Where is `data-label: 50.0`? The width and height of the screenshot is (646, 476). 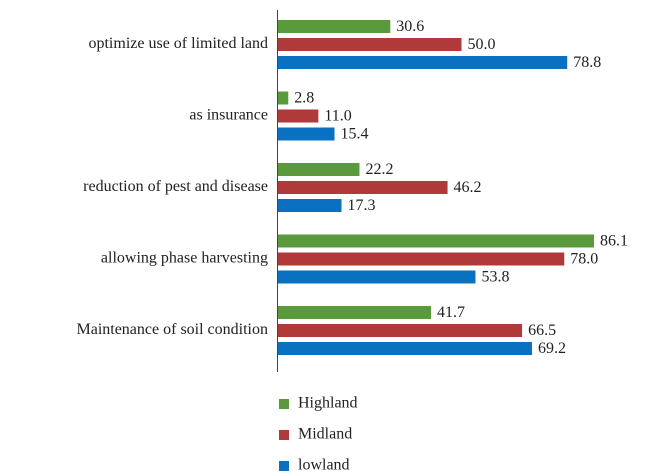 data-label: 50.0 is located at coordinates (482, 44).